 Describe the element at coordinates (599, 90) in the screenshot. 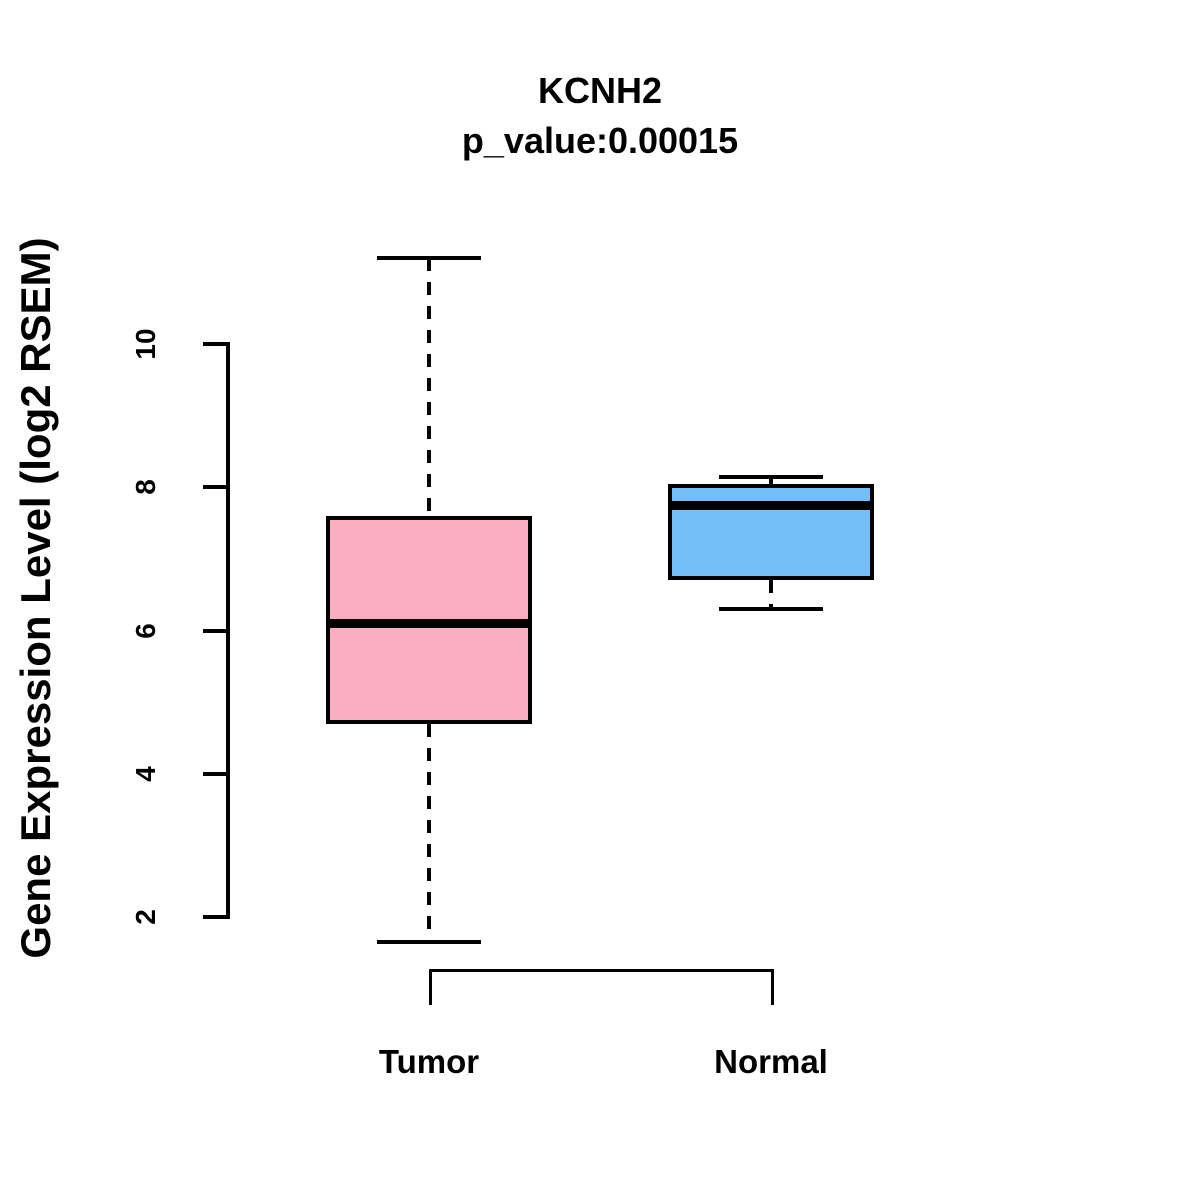

I see `chart-title: KCNH2` at that location.